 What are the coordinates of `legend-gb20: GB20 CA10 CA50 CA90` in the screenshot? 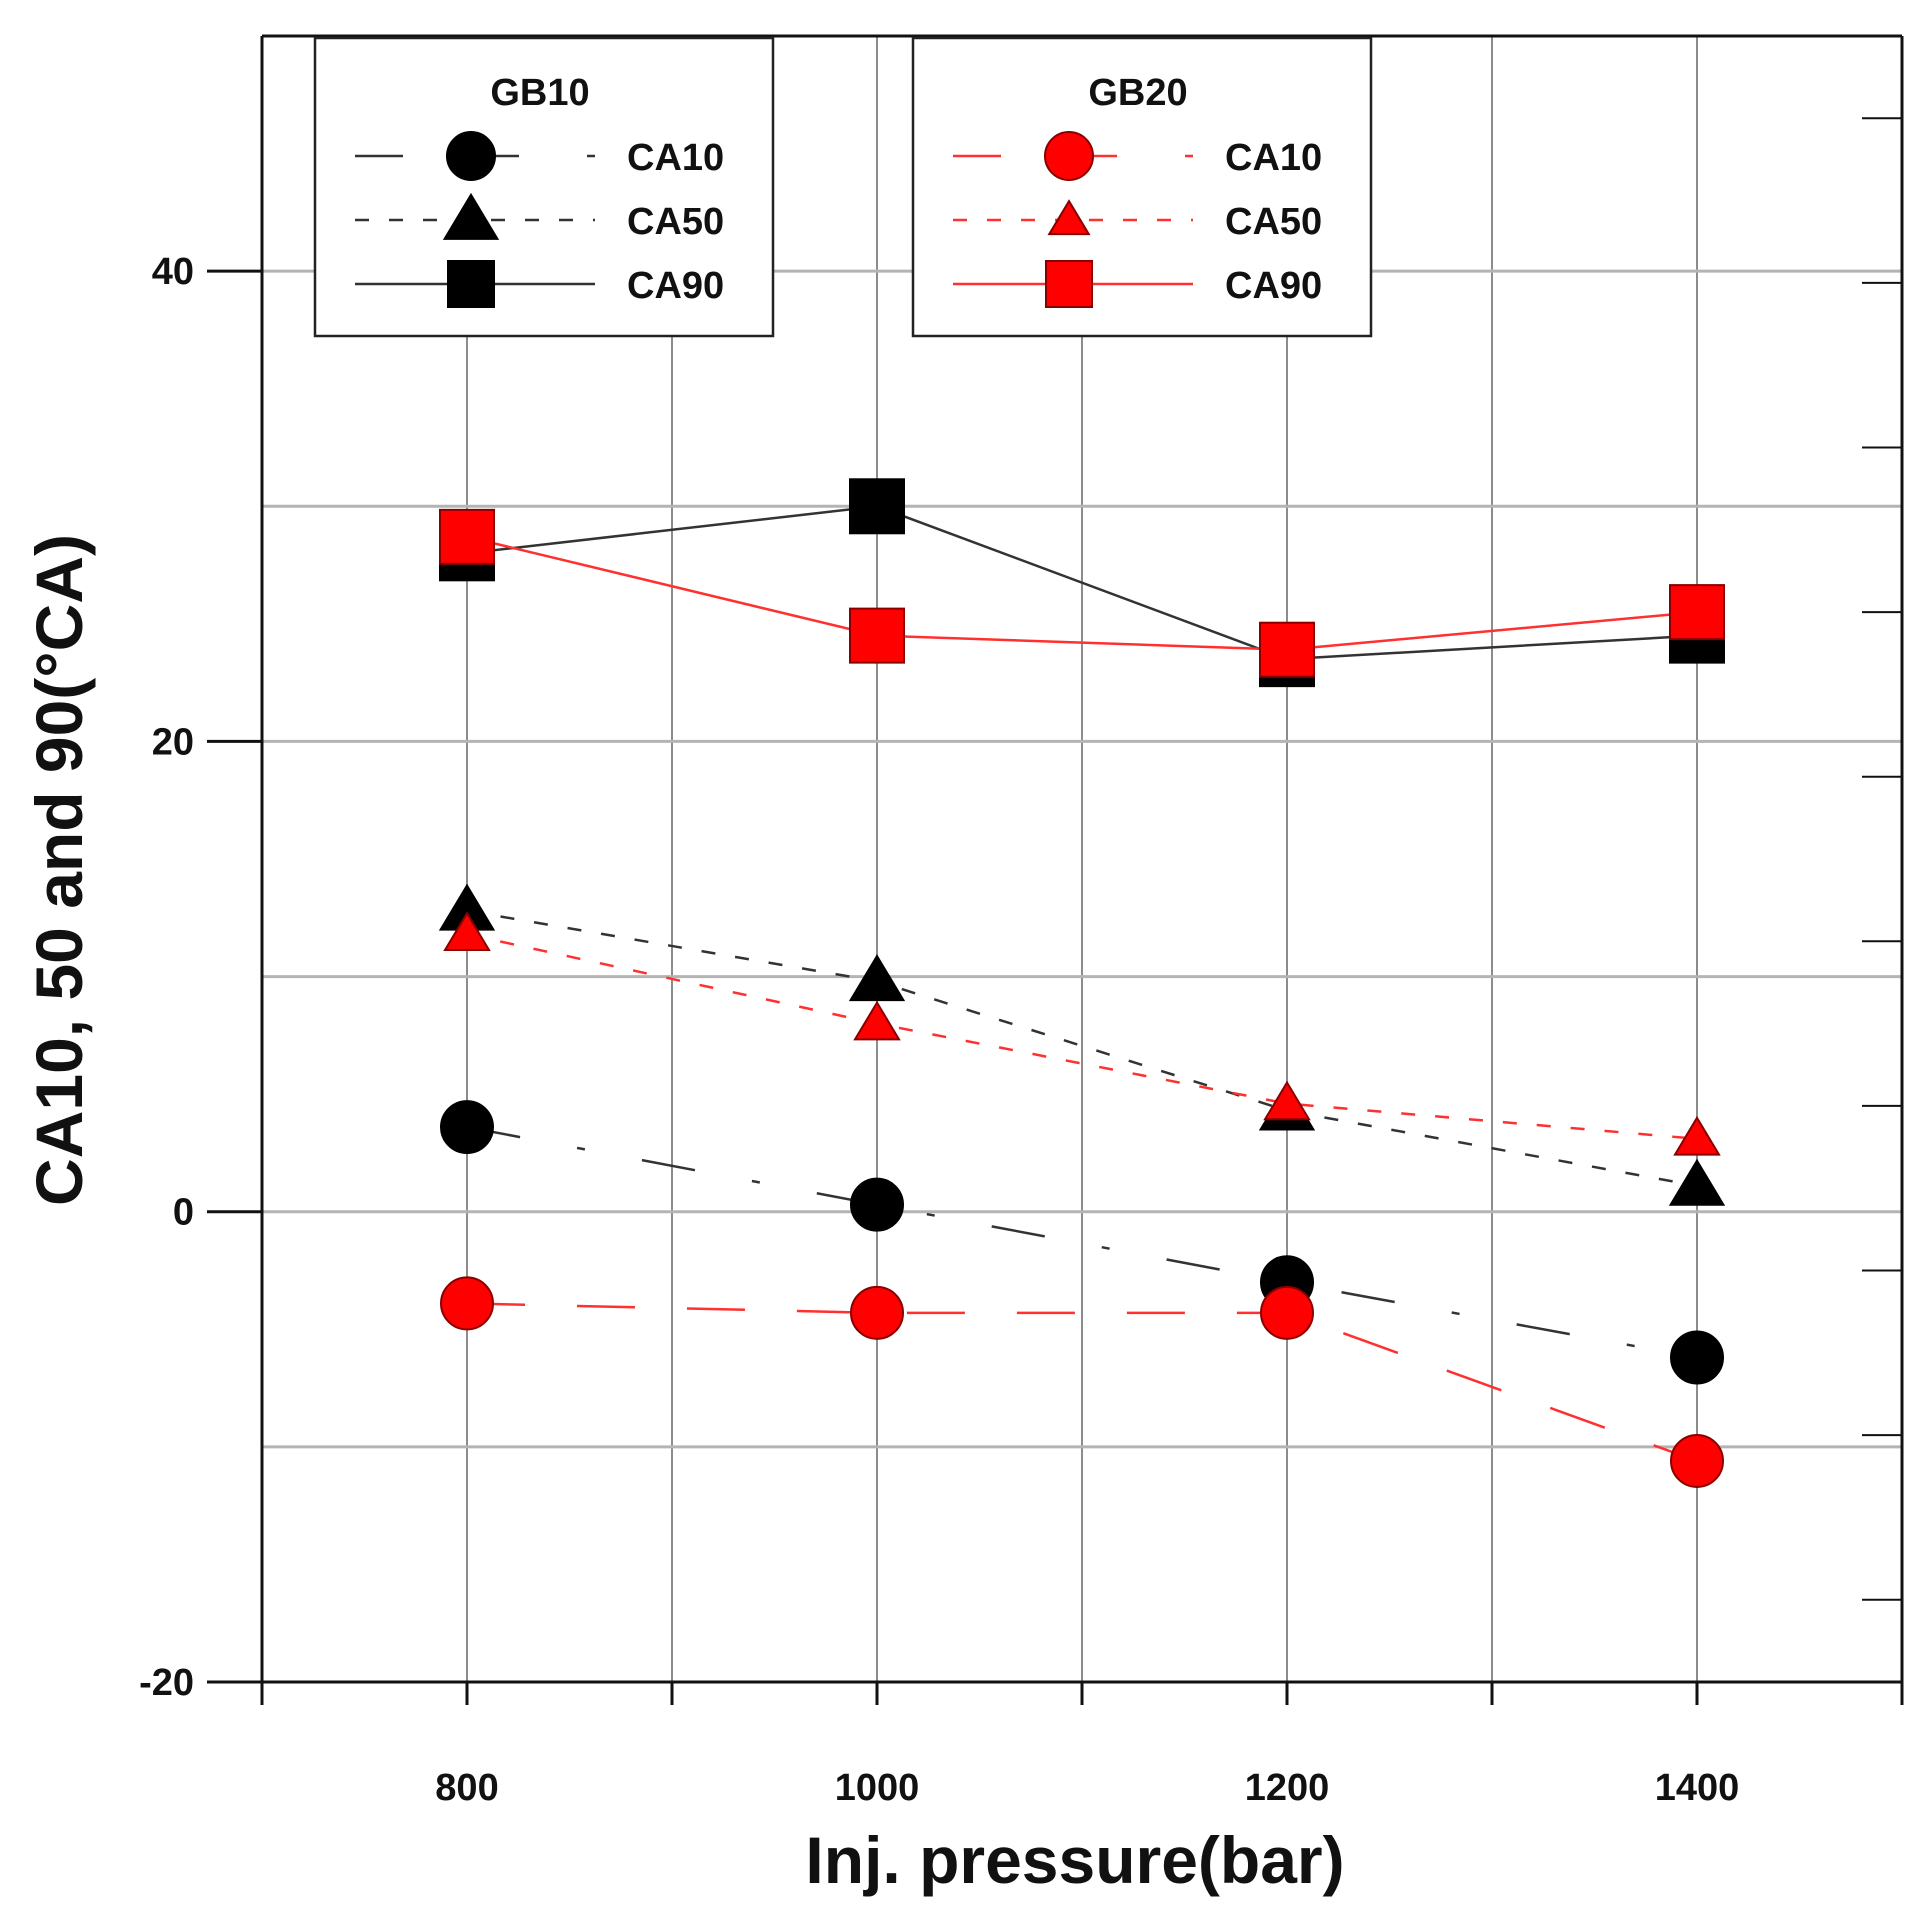 It's located at (1142, 187).